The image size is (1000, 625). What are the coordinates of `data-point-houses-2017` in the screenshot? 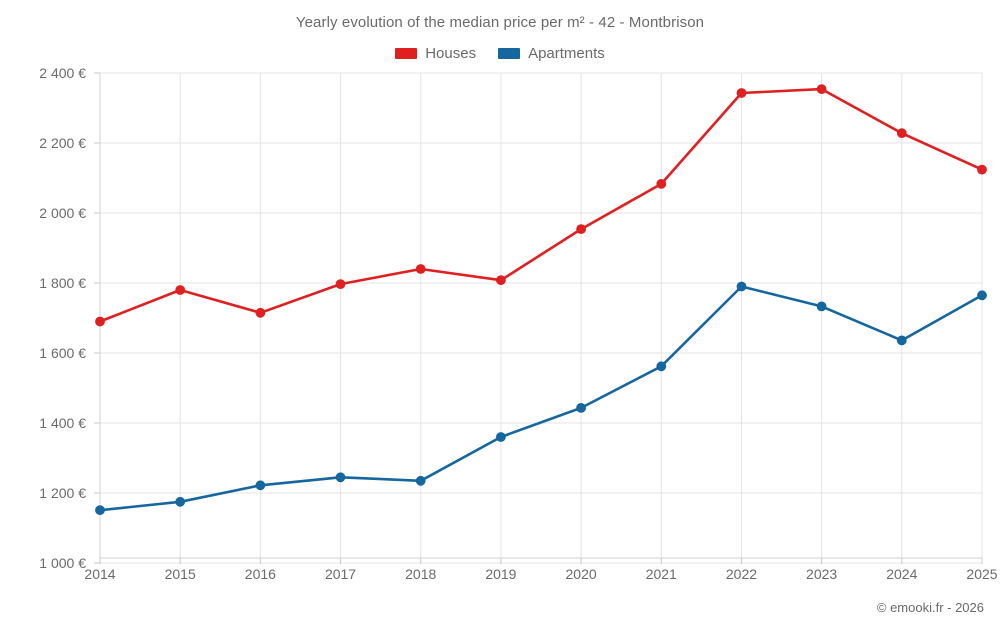 It's located at (340, 284).